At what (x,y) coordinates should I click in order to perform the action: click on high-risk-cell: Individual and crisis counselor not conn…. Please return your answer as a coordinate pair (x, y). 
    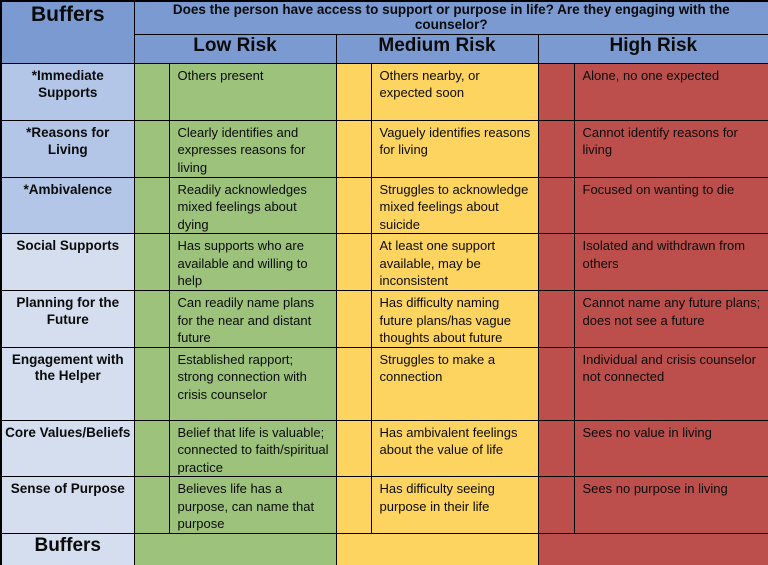
    Looking at the image, I should click on (670, 383).